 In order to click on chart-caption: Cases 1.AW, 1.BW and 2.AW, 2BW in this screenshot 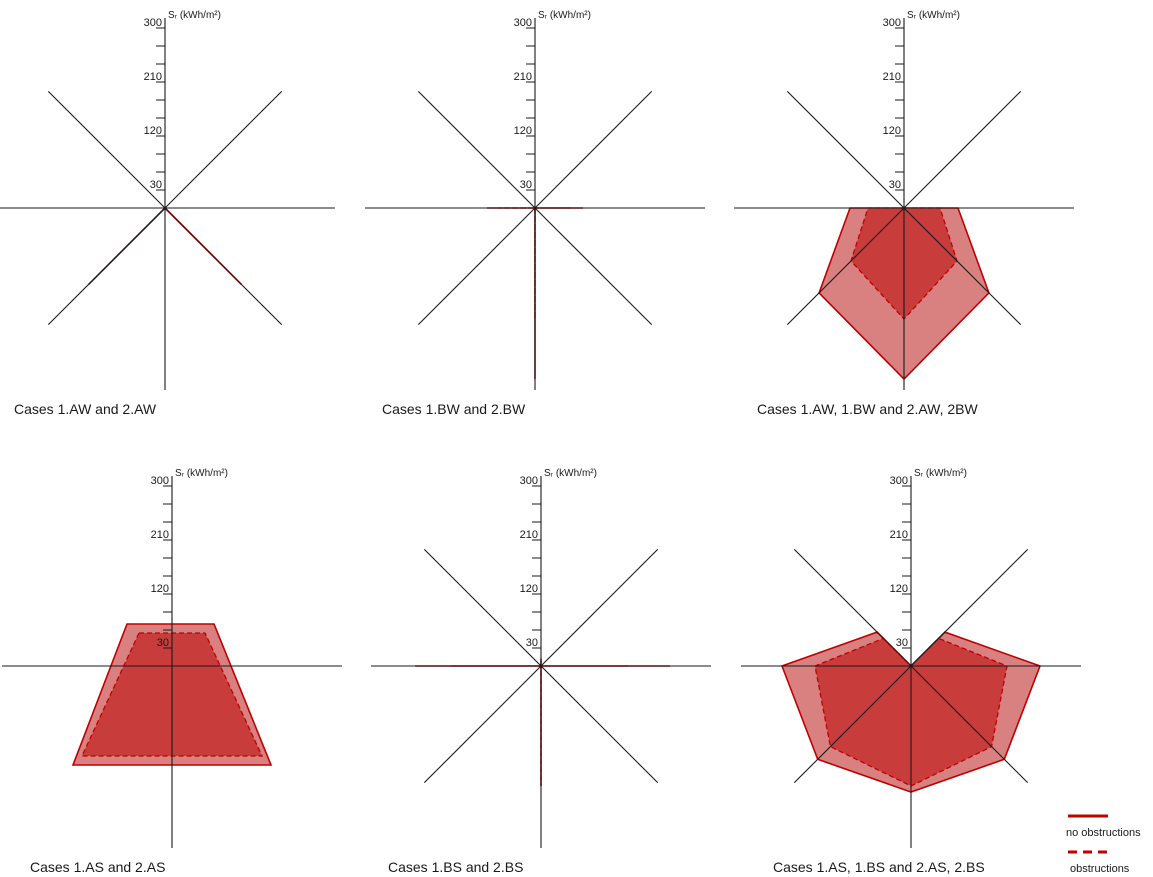, I will do `click(867, 409)`.